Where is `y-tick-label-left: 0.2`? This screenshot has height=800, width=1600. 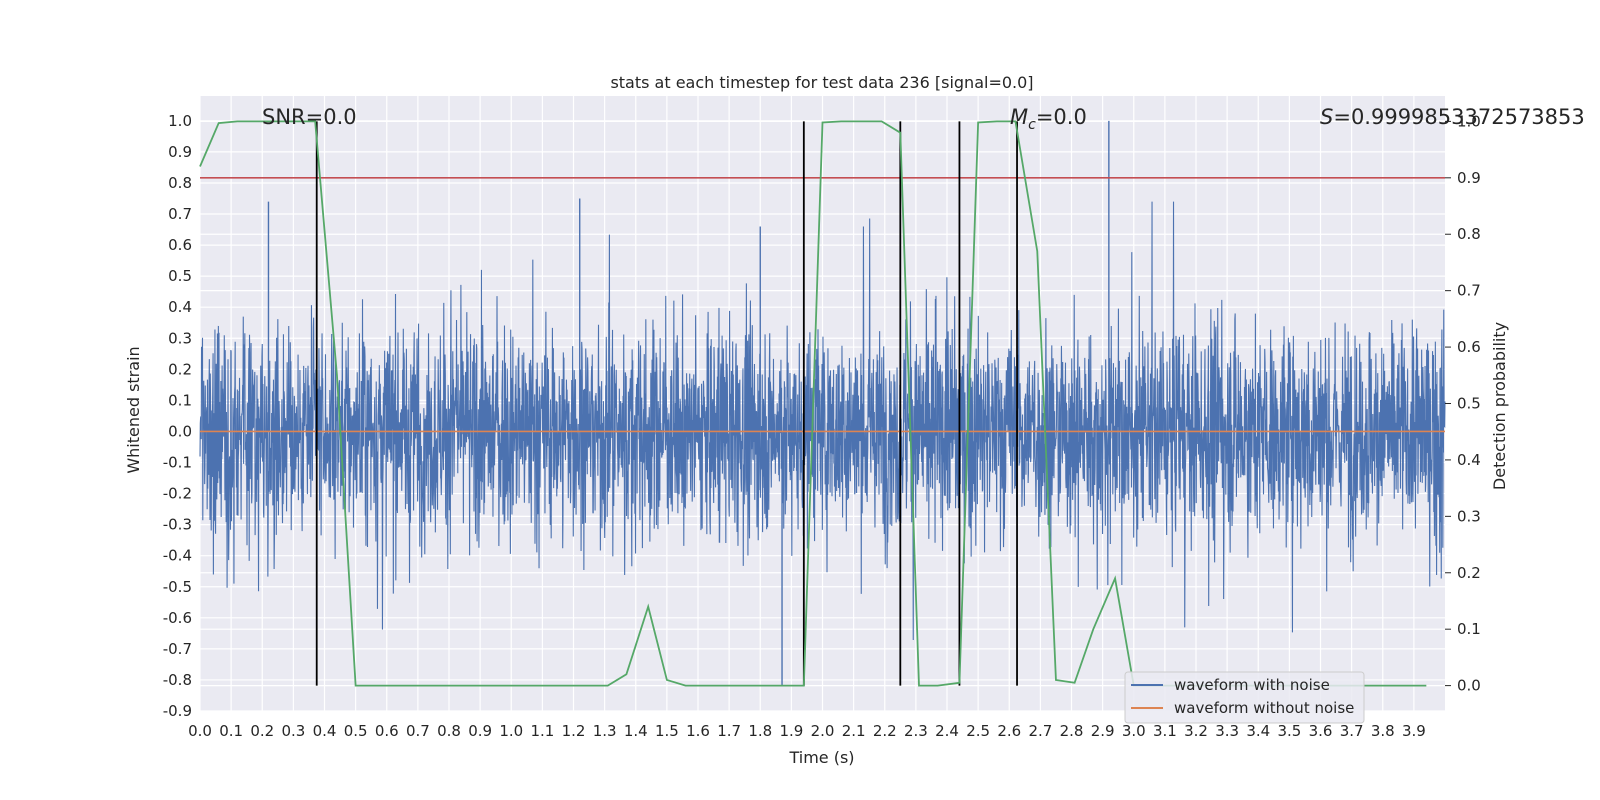
y-tick-label-left: 0.2 is located at coordinates (180, 369).